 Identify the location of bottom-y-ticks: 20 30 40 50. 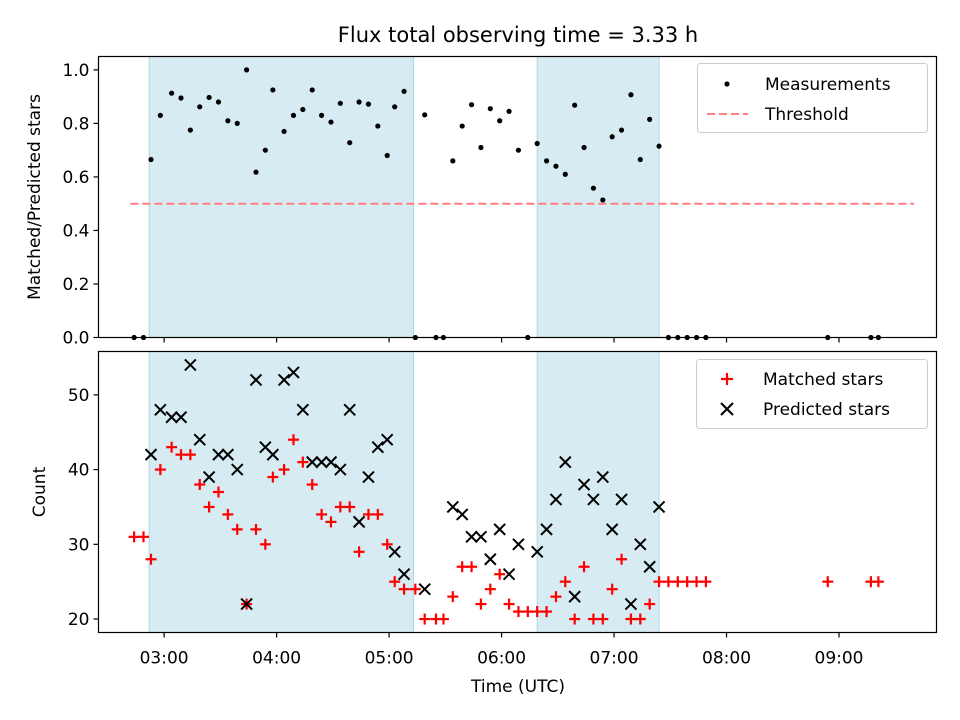
(83, 508).